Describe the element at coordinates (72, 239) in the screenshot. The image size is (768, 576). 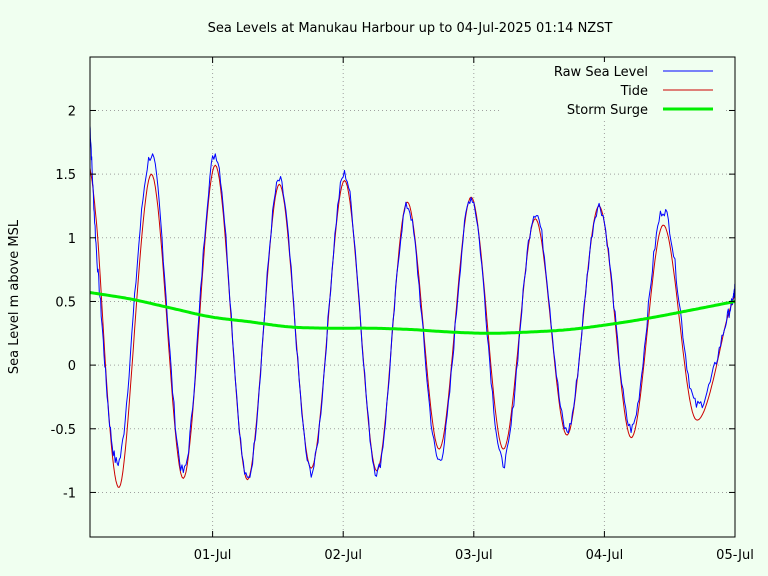
I see `y-tick-label: 1` at that location.